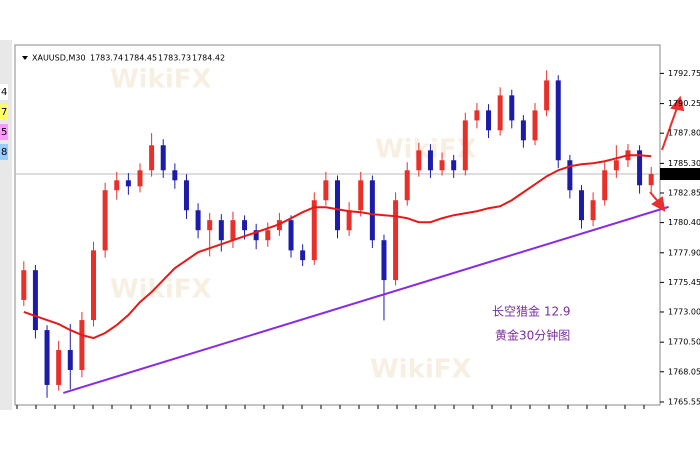  I want to click on menu-arrow, so click(25, 58).